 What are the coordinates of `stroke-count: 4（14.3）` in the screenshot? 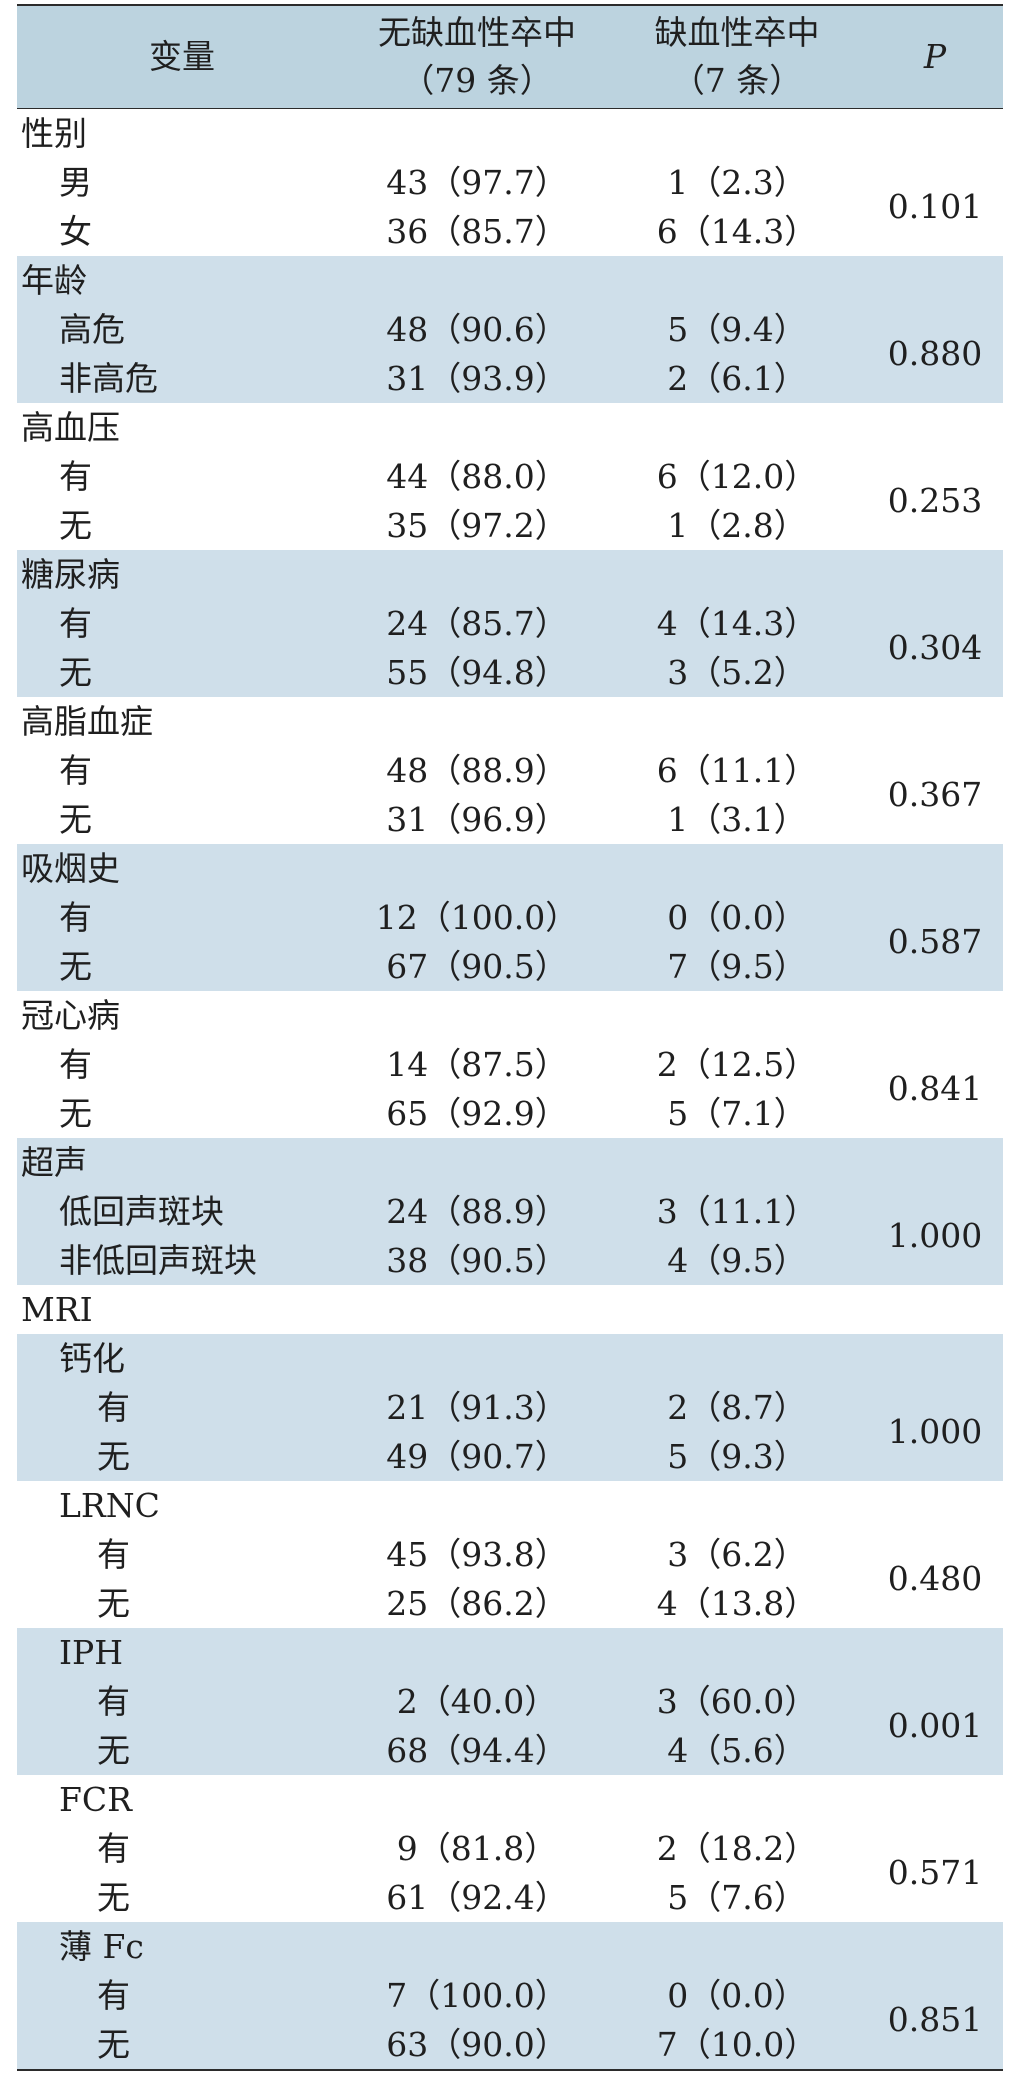 It's located at (737, 623).